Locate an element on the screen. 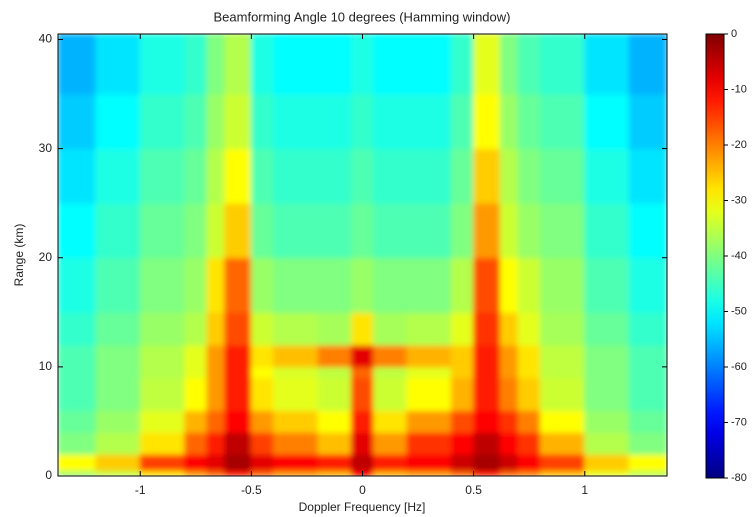  colorbar-tick-label: -30 is located at coordinates (739, 200).